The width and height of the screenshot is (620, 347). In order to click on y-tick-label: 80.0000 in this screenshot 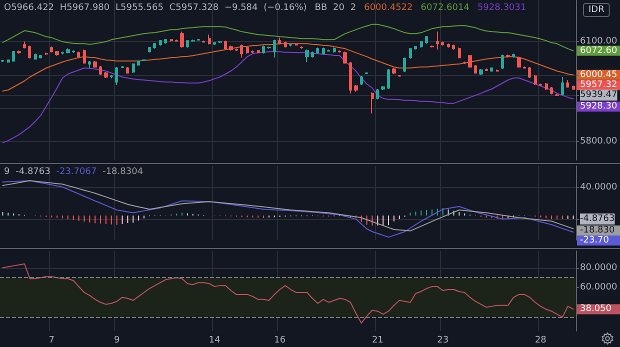, I will do `click(599, 267)`.